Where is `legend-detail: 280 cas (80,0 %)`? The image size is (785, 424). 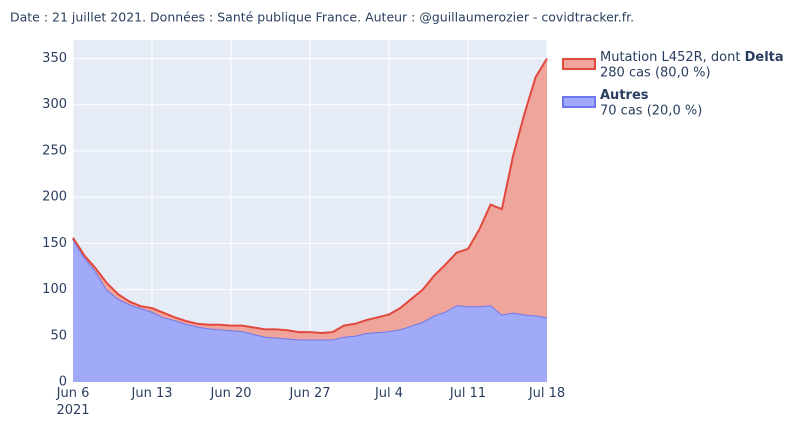
legend-detail: 280 cas (80,0 %) is located at coordinates (655, 73).